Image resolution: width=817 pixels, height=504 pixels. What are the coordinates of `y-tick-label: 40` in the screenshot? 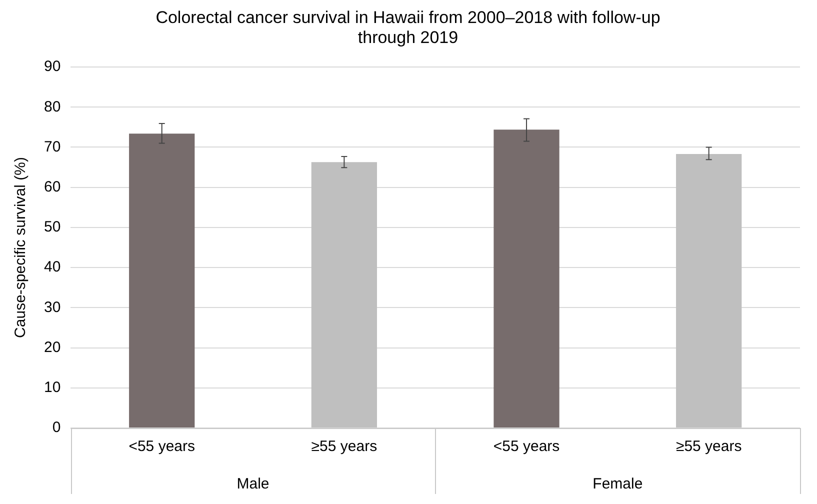 It's located at (52, 267).